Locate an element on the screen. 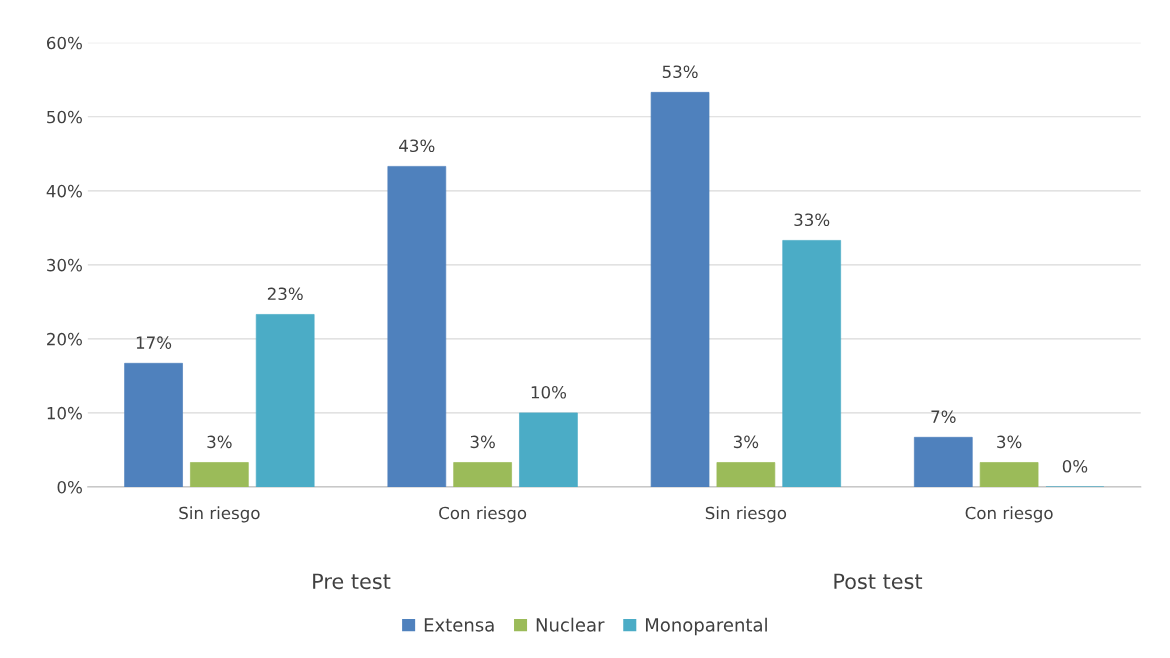  y-tick-label: 30% is located at coordinates (64, 265).